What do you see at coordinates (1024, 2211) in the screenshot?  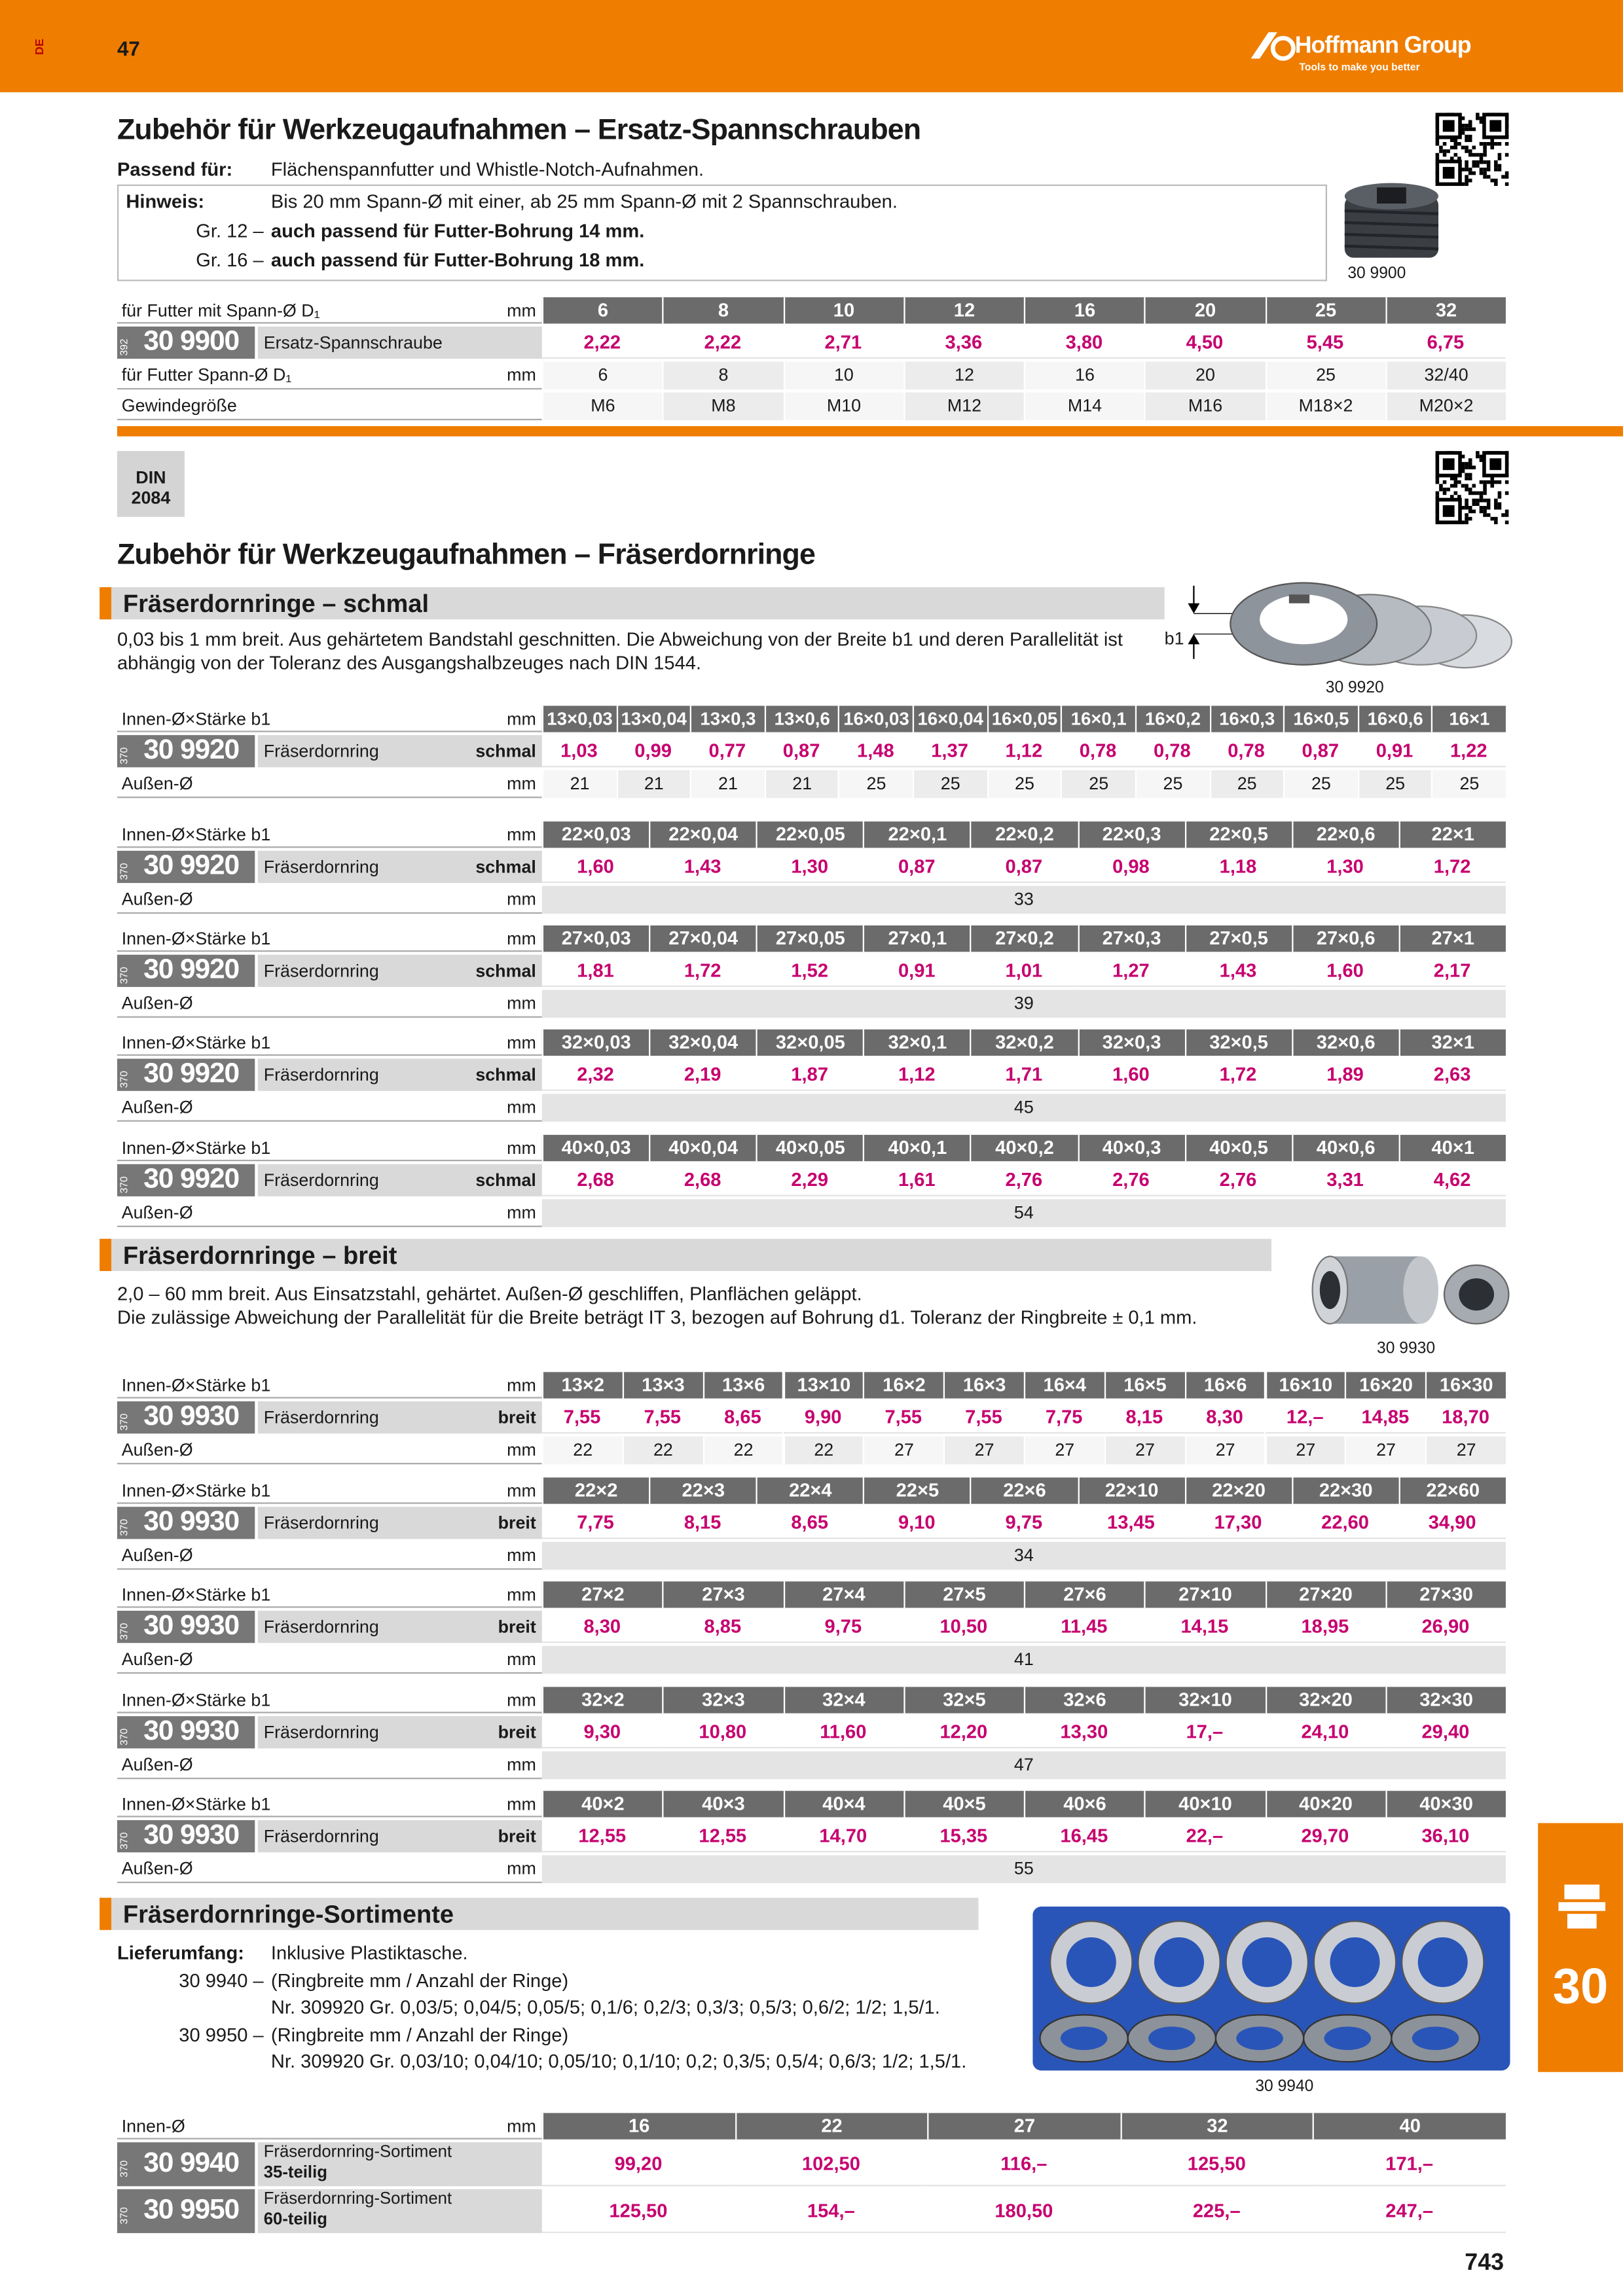 I see `cell: 180,50` at bounding box center [1024, 2211].